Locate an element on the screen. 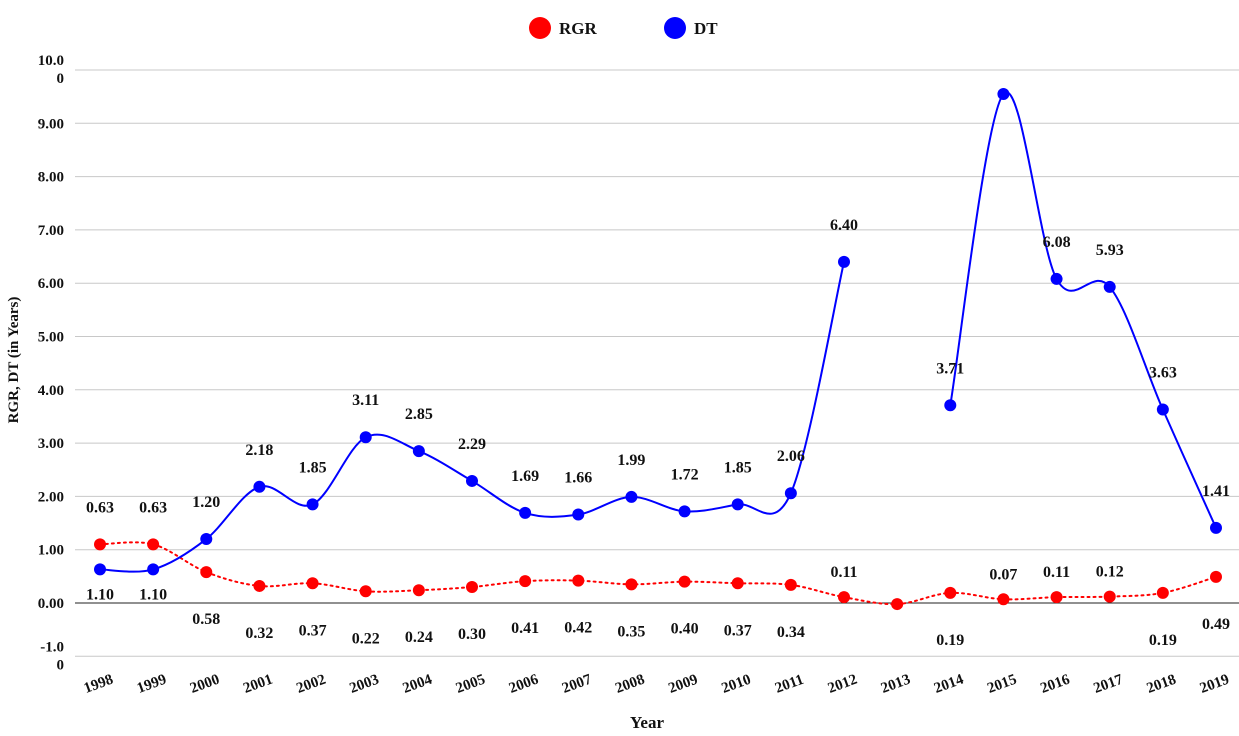 The height and width of the screenshot is (736, 1239). data-label: 1.69 is located at coordinates (525, 476).